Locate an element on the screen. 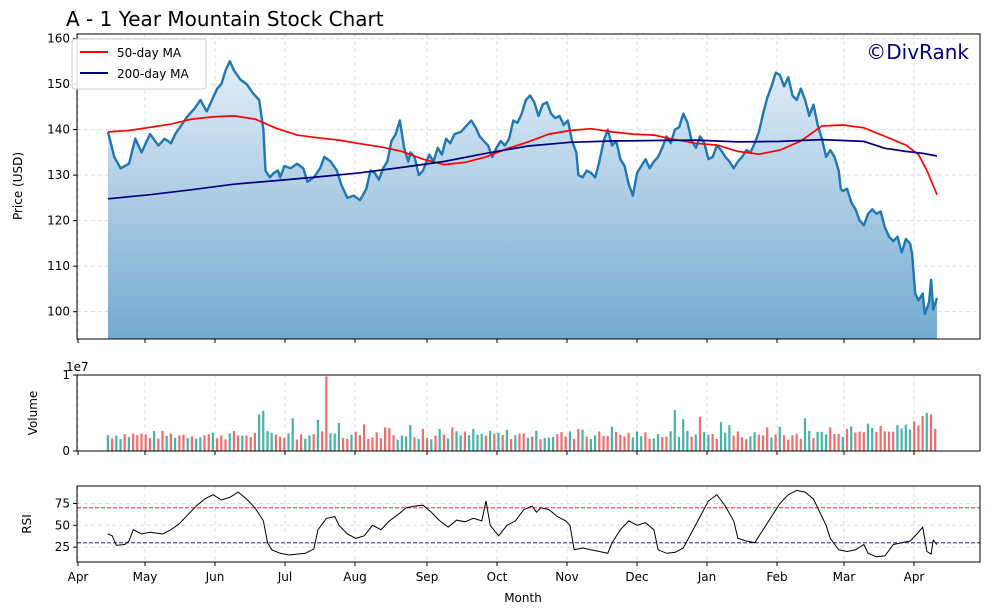 The image size is (989, 615). rsi-y-tick-label: 25 is located at coordinates (62, 547).